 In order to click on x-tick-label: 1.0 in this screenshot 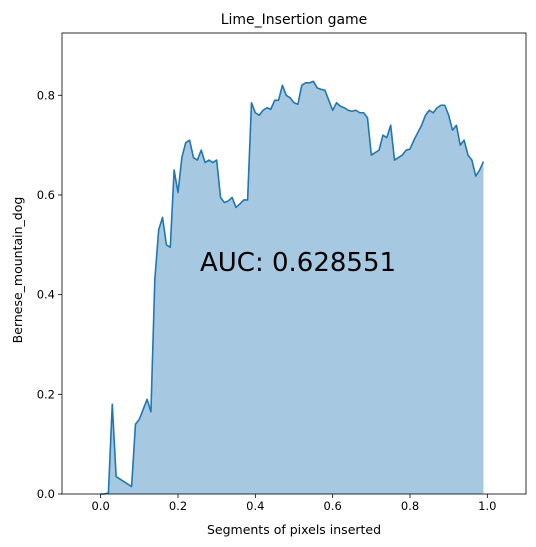, I will do `click(487, 506)`.